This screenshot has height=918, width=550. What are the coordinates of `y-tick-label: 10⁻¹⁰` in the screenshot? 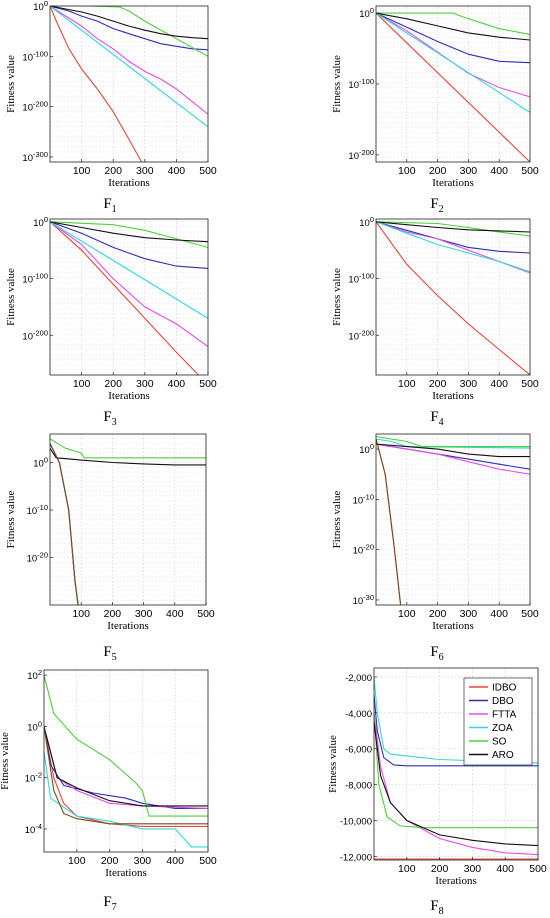 It's located at (363, 499).